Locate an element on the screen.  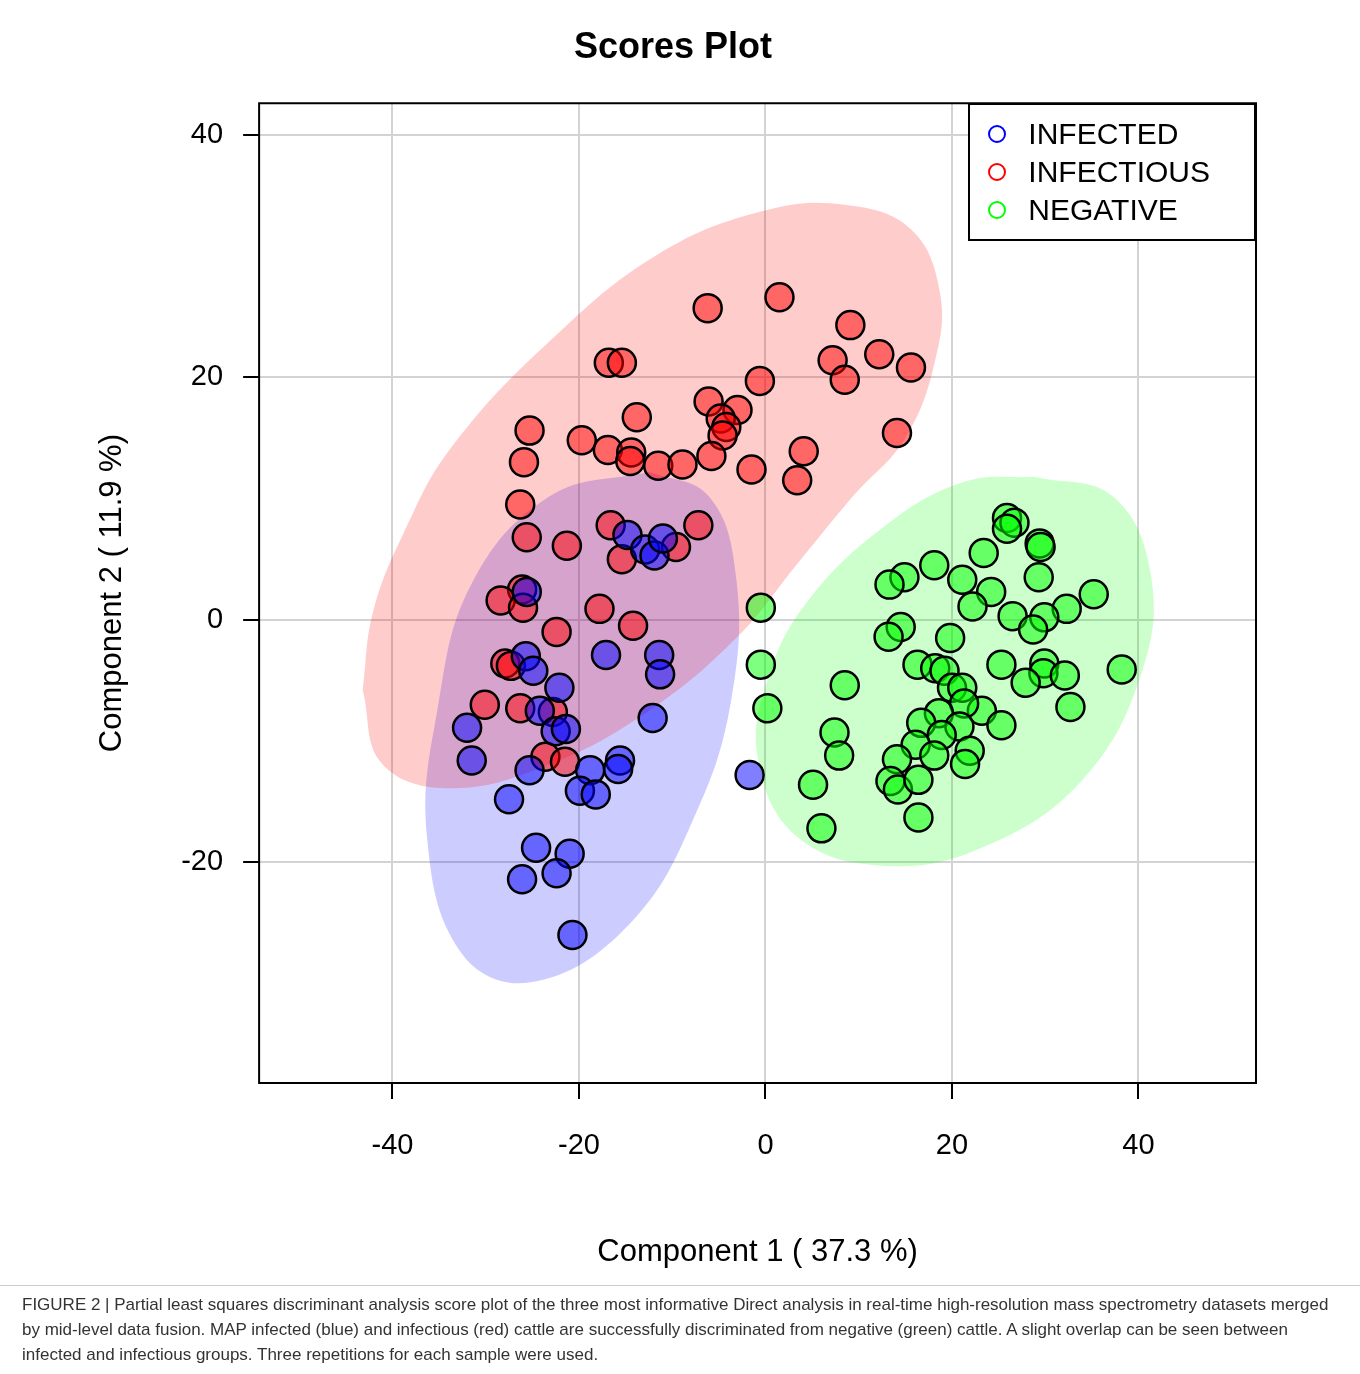
y-tick-label: 0 is located at coordinates (215, 617).